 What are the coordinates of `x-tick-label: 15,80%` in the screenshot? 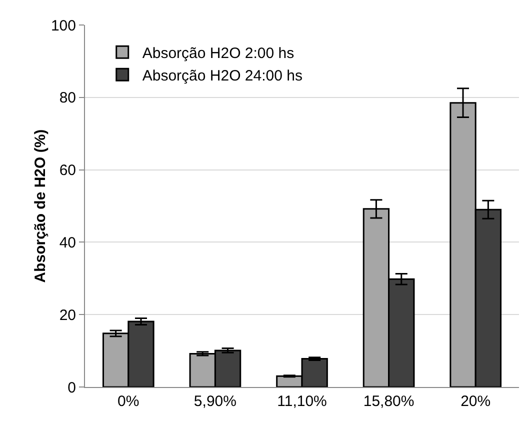 It's located at (388, 401).